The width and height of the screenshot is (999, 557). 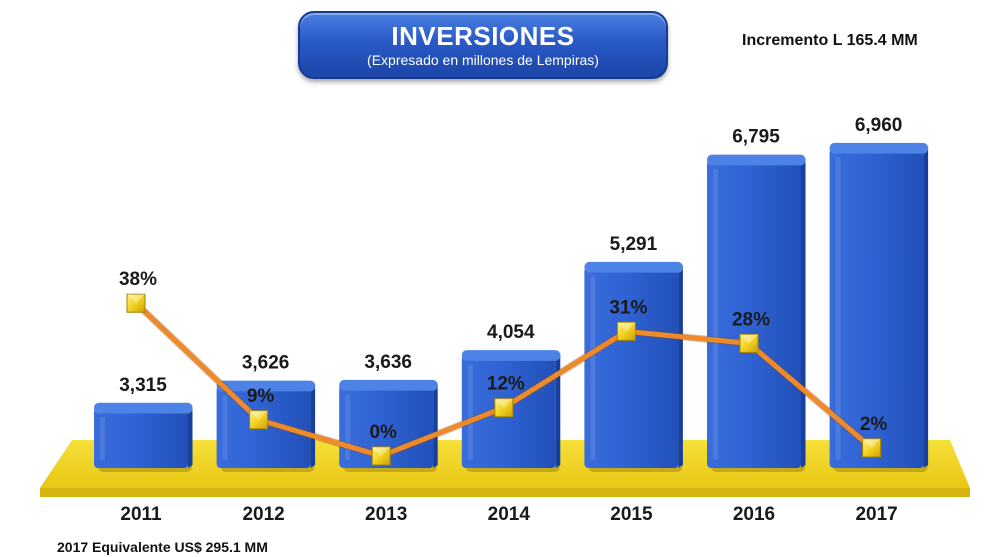 I want to click on increment-note: Incremento L 165.4 MM, so click(x=830, y=40).